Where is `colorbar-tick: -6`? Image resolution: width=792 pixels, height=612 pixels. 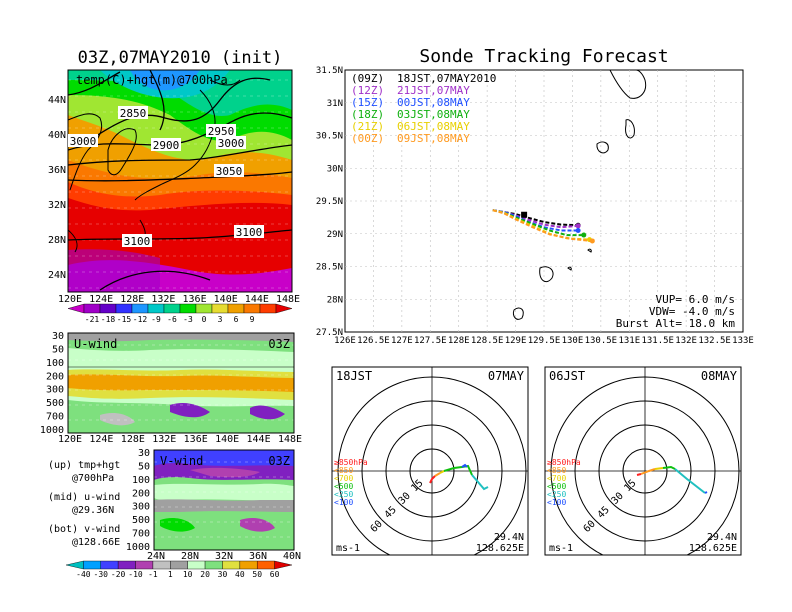 colorbar-tick: -6 is located at coordinates (172, 319).